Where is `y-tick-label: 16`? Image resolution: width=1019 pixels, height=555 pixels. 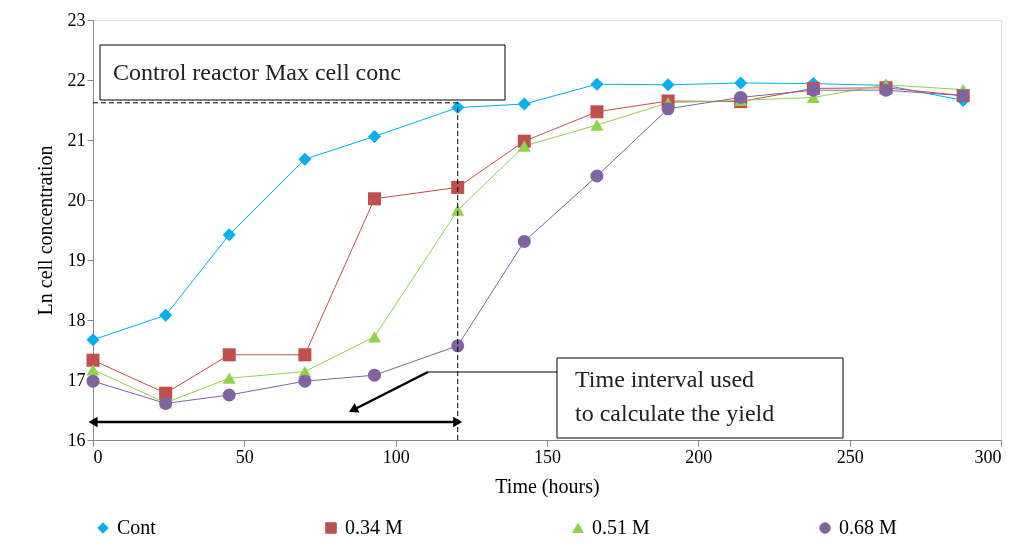
y-tick-label: 16 is located at coordinates (76, 439).